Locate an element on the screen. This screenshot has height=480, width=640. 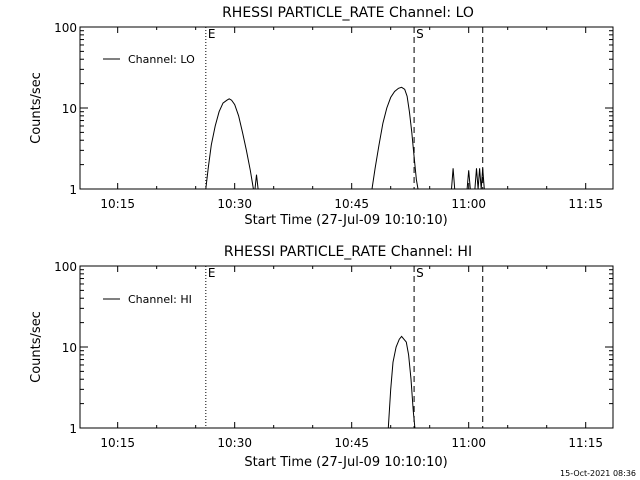
legend-entry: Channel: LO is located at coordinates (161, 59).